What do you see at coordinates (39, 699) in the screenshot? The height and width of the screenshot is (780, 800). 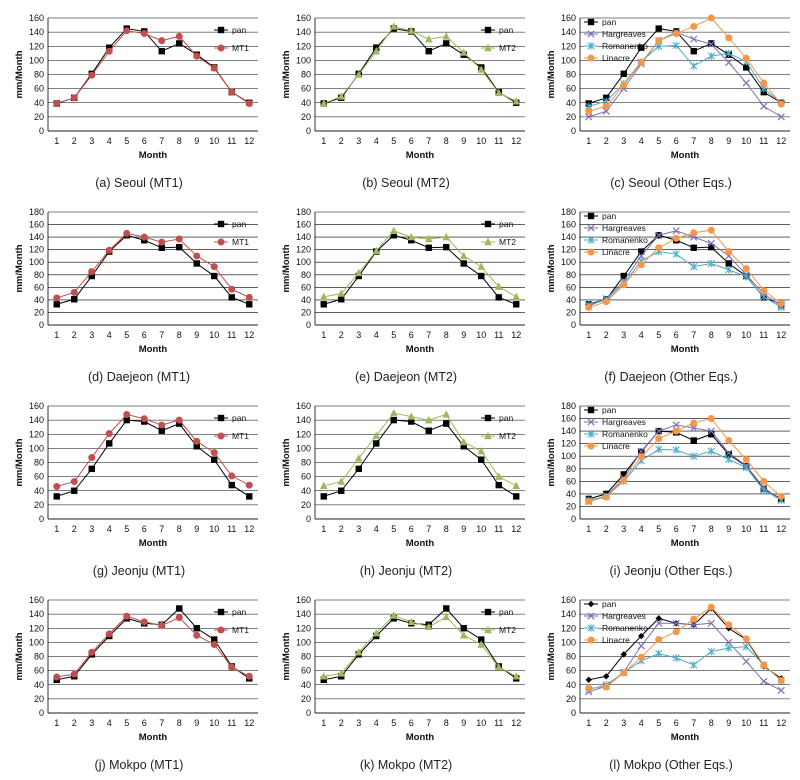 I see `y-tick-label: 20` at bounding box center [39, 699].